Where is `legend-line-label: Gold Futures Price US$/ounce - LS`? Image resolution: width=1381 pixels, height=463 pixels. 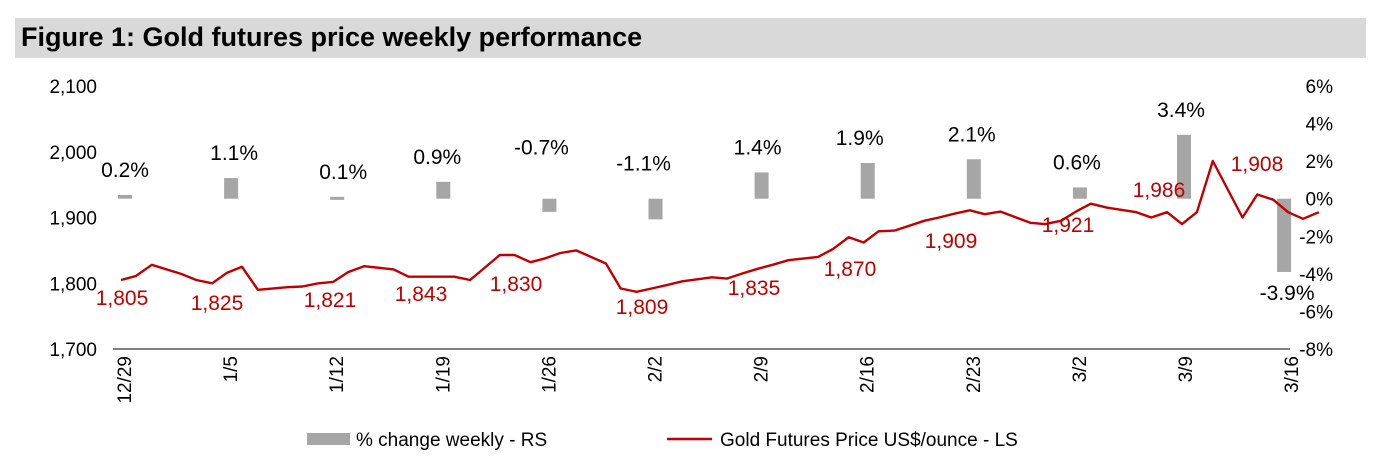
legend-line-label: Gold Futures Price US$/ounce - LS is located at coordinates (869, 440).